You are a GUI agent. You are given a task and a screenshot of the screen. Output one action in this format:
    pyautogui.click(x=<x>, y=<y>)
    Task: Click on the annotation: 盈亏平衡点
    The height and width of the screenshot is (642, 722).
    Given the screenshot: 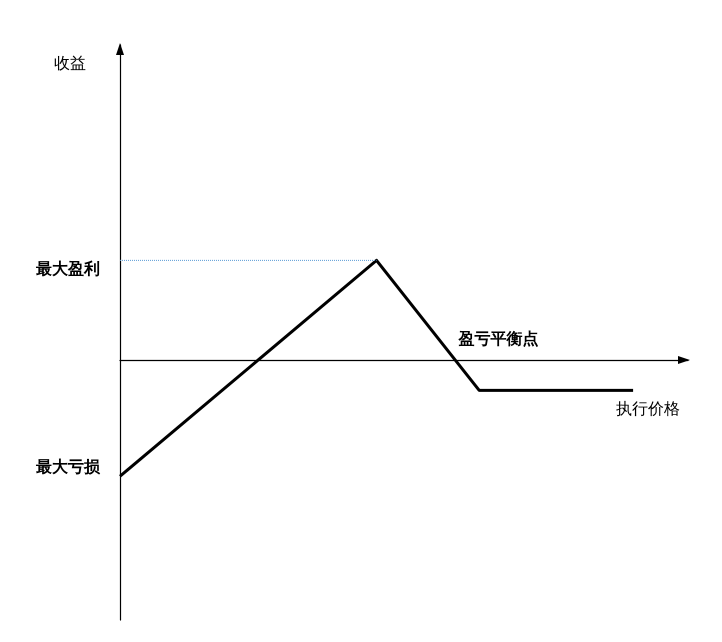 What is the action you would take?
    pyautogui.click(x=498, y=338)
    